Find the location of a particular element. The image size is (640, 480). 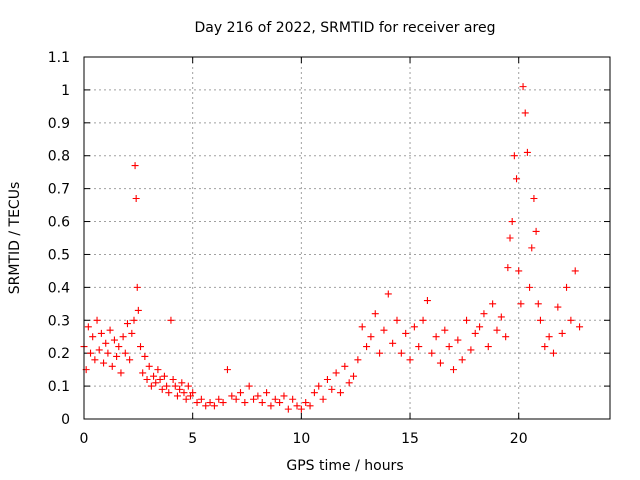

y-tick-label: 0.1 is located at coordinates (59, 387).